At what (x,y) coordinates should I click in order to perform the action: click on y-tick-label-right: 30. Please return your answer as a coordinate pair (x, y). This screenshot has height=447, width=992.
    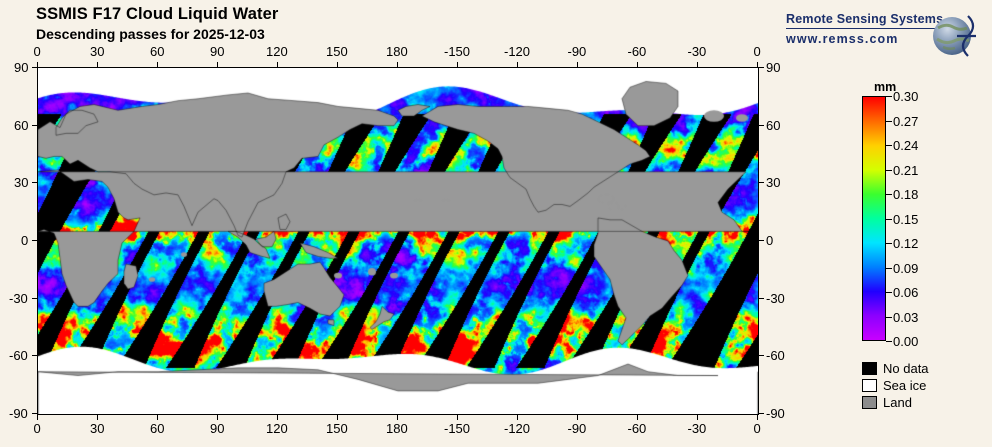
    Looking at the image, I should click on (773, 183).